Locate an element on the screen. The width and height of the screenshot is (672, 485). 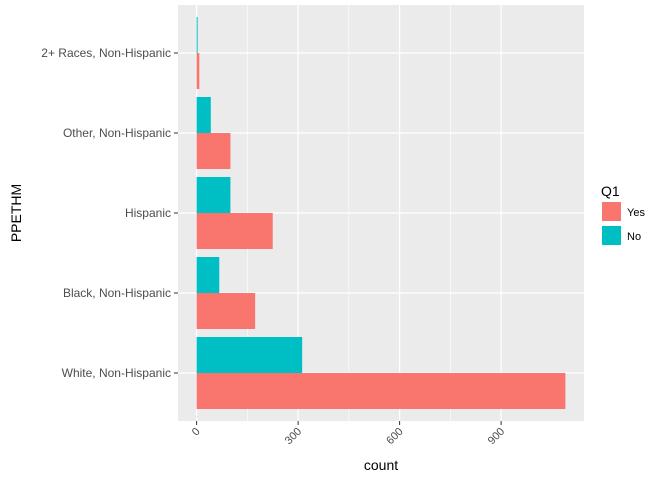
y-tick-label: 2+ Races, Non-Hispanic is located at coordinates (106, 53).